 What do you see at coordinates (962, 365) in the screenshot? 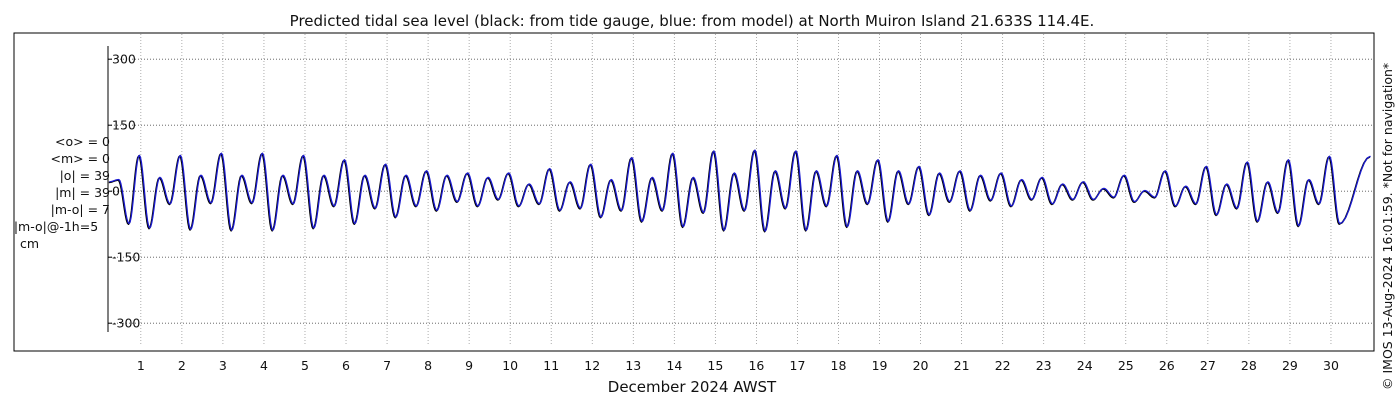
I see `x-tick-label: 21` at bounding box center [962, 365].